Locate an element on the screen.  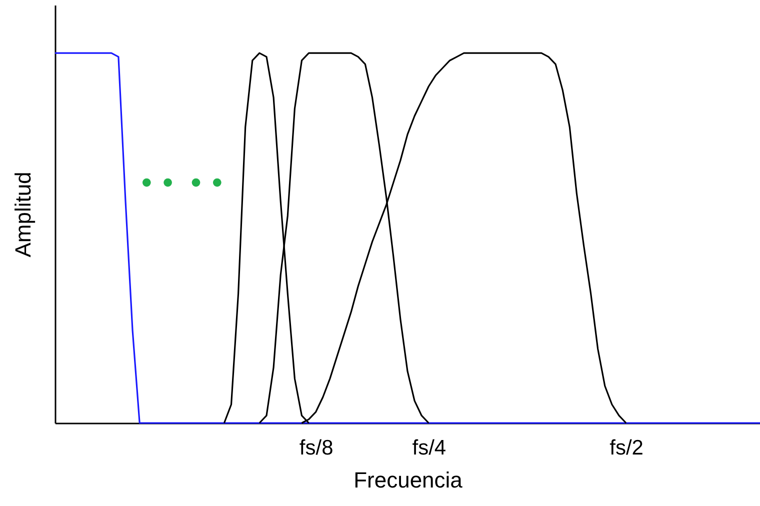
x-tick-label: fs/4 is located at coordinates (429, 448).